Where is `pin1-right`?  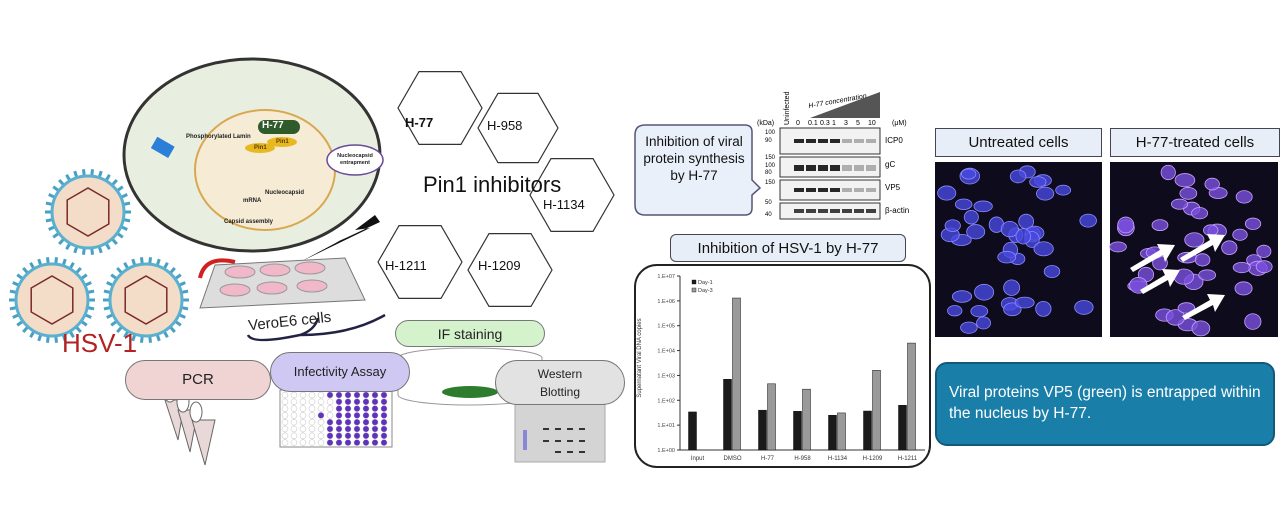 pin1-right is located at coordinates (282, 142).